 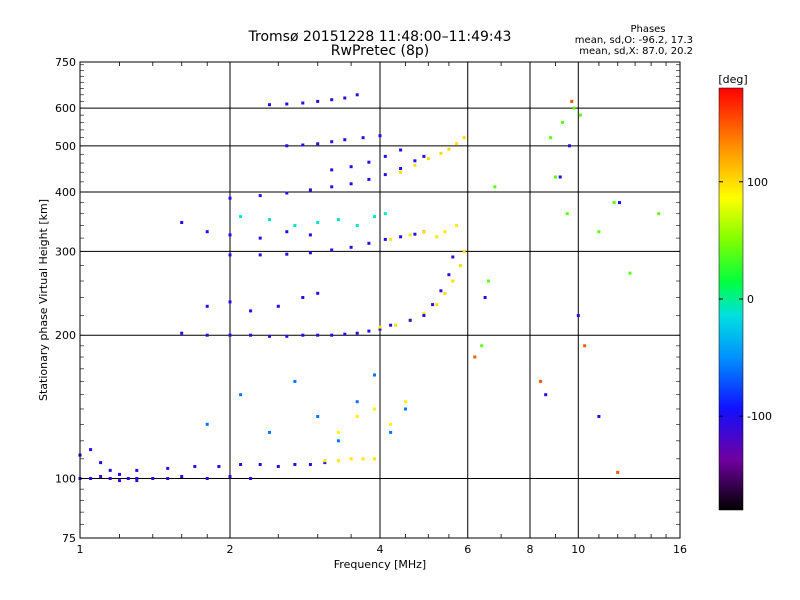 I want to click on y-tick-label: 400, so click(x=65, y=192).